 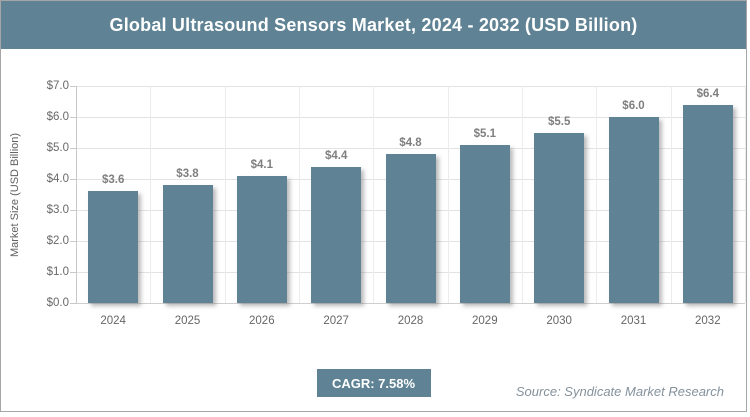 What do you see at coordinates (57, 117) in the screenshot?
I see `y-tick-label: $6.0` at bounding box center [57, 117].